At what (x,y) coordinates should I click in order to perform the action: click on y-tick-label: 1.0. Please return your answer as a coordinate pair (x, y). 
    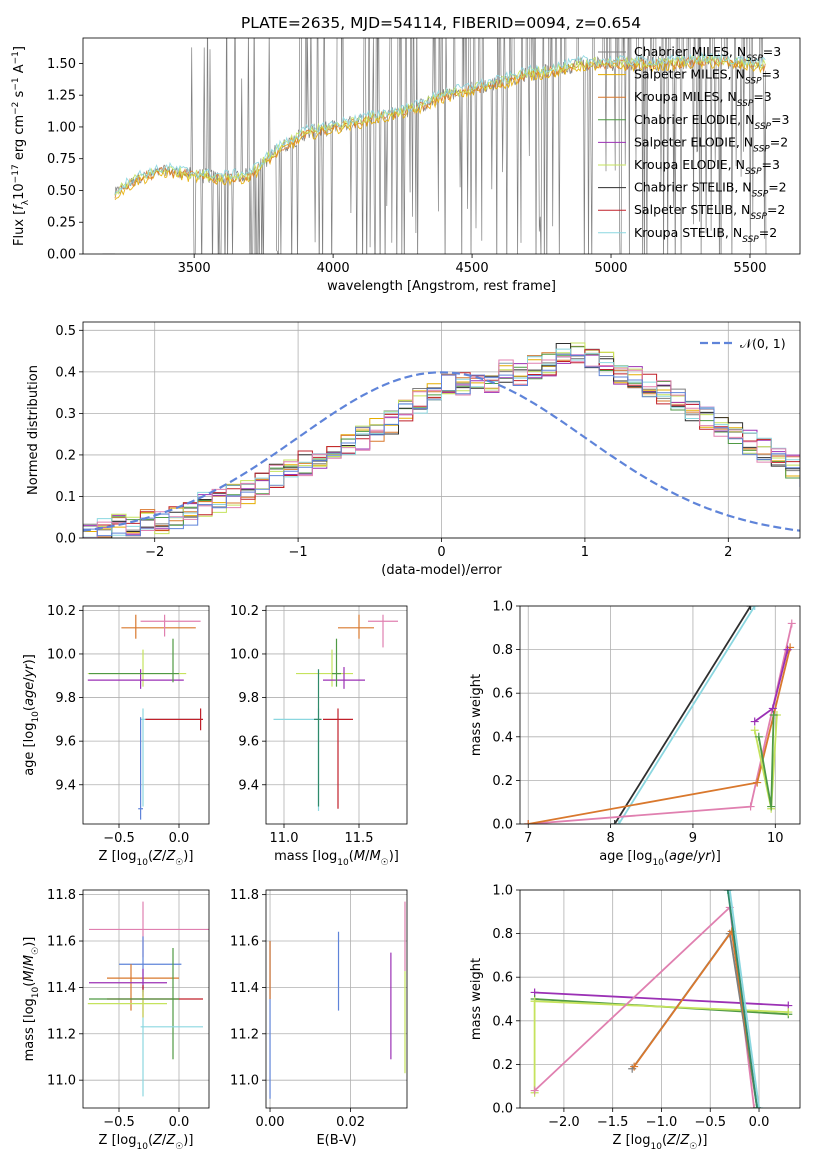
    Looking at the image, I should click on (502, 891).